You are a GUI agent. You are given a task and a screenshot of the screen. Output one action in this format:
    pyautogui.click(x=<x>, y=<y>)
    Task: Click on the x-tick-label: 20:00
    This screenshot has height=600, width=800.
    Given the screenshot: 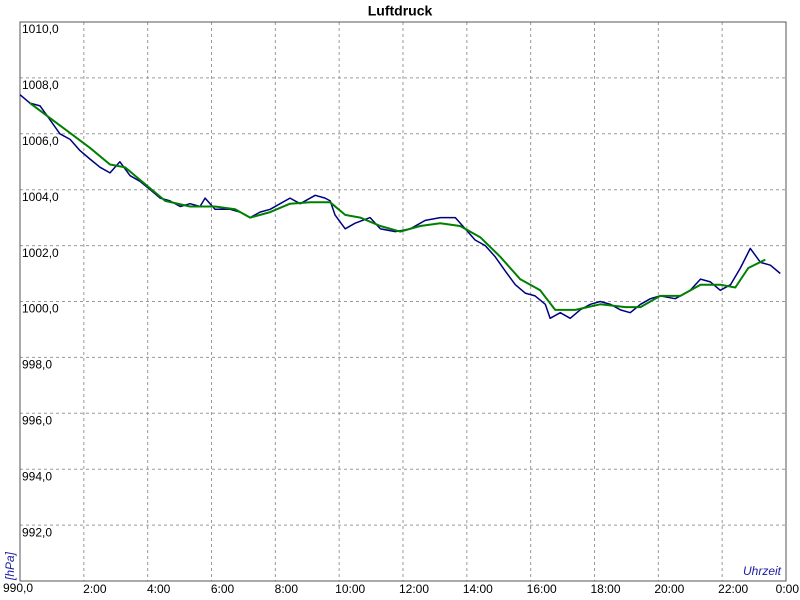 What is the action you would take?
    pyautogui.click(x=669, y=589)
    